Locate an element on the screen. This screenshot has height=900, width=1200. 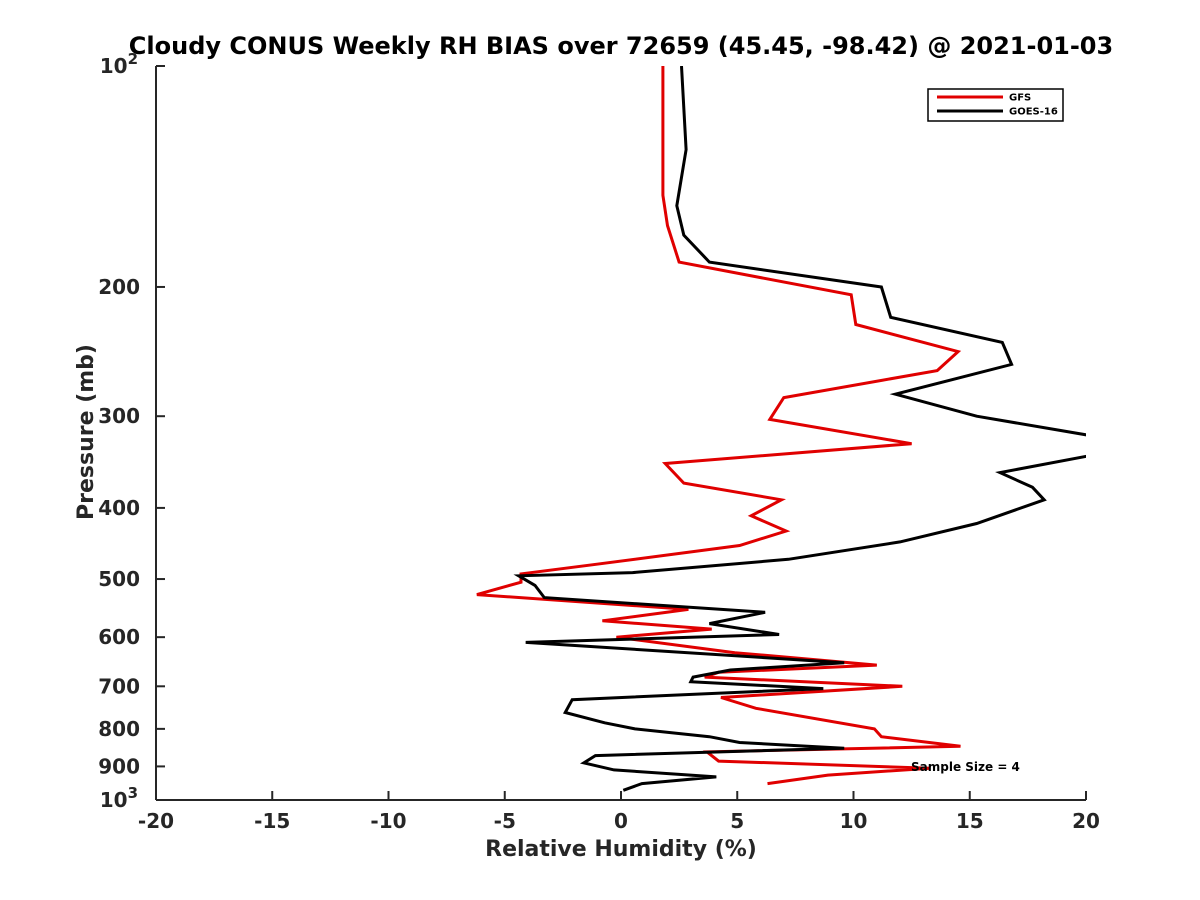
y-tick-label: 800 is located at coordinates (119, 729).